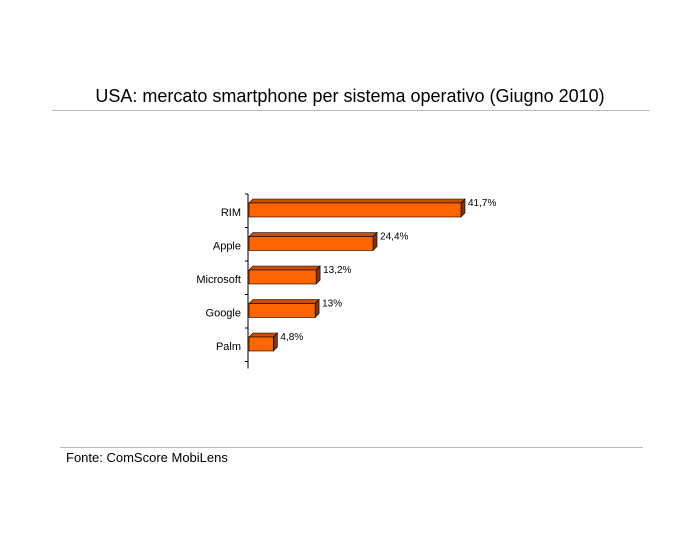  Describe the element at coordinates (332, 304) in the screenshot. I see `value-label-google: 13%` at that location.